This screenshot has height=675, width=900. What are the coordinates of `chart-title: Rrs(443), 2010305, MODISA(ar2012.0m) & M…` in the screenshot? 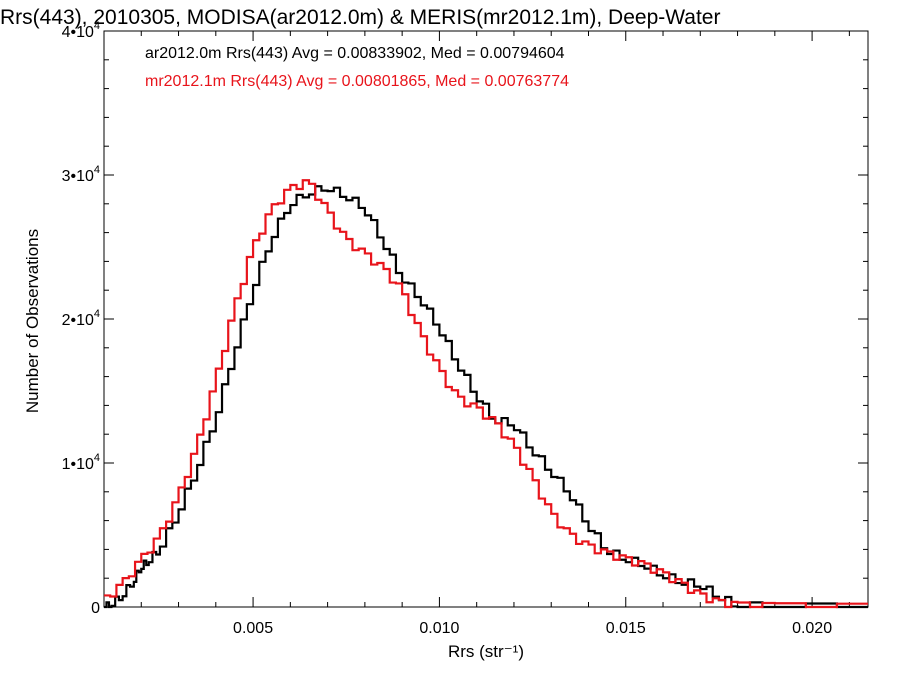 It's located at (360, 17).